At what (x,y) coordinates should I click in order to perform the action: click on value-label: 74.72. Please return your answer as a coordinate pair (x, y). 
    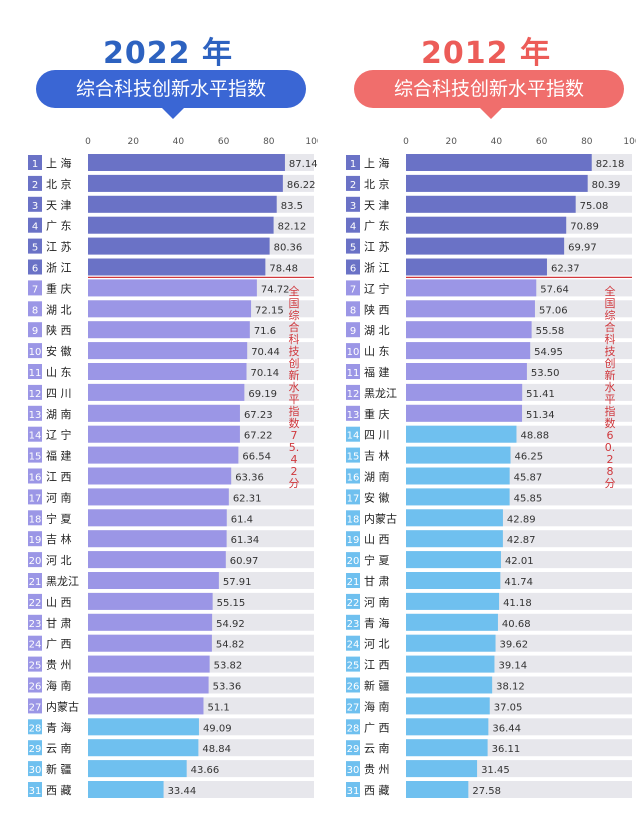
    Looking at the image, I should click on (275, 289).